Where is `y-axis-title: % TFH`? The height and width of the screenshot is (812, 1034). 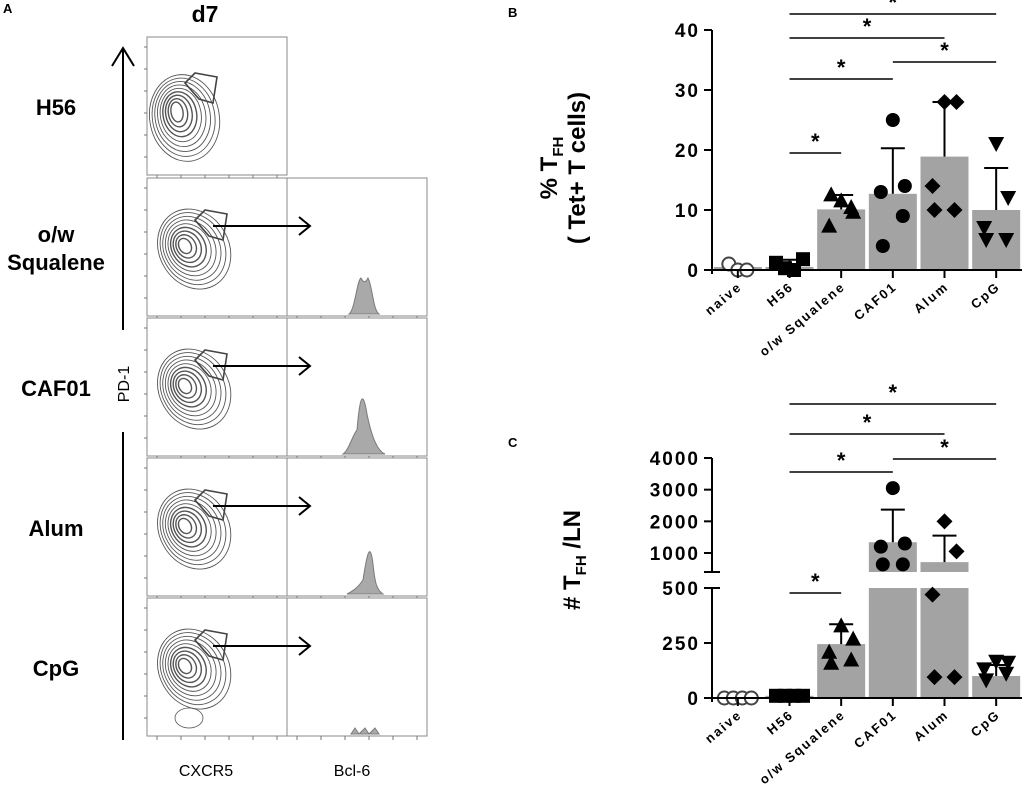
y-axis-title: % TFH is located at coordinates (551, 168).